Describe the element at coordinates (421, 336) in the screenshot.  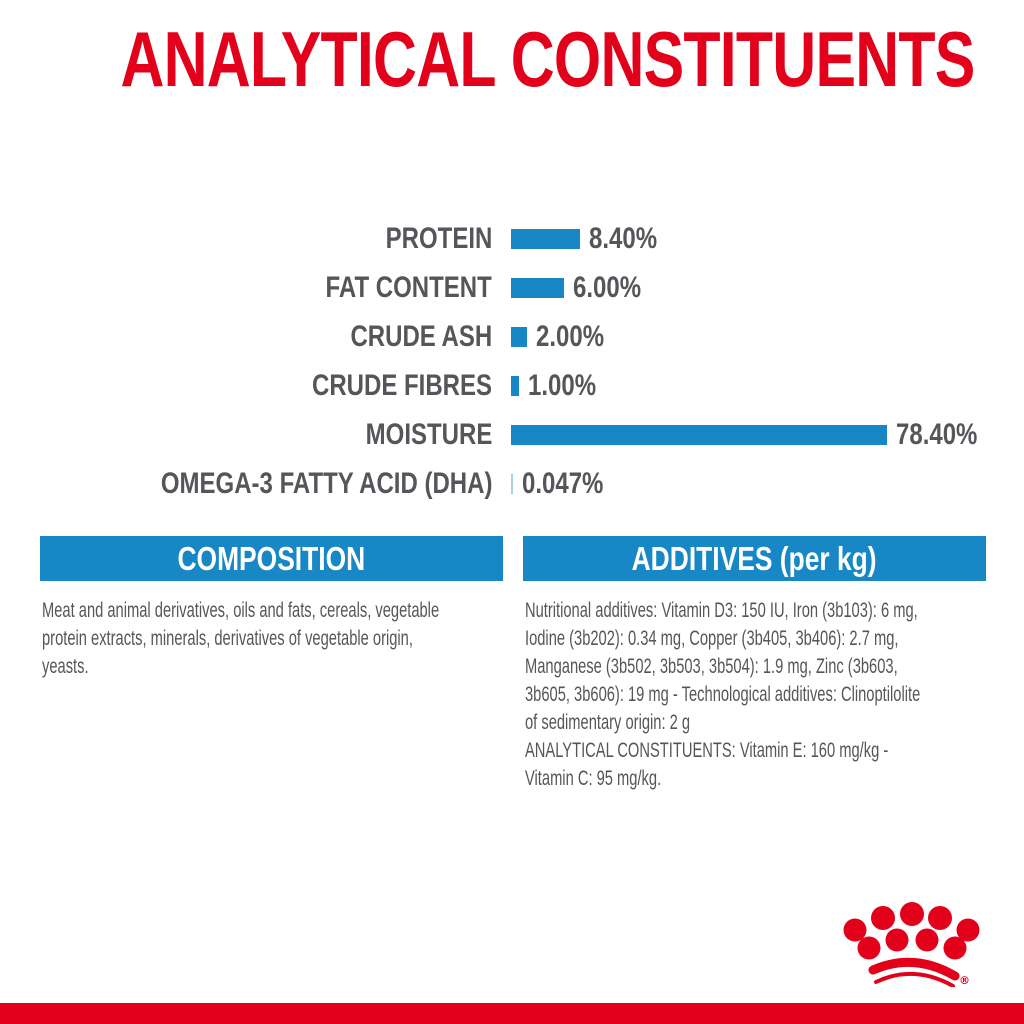
I see `chart-category-label: CRUDE ASH` at that location.